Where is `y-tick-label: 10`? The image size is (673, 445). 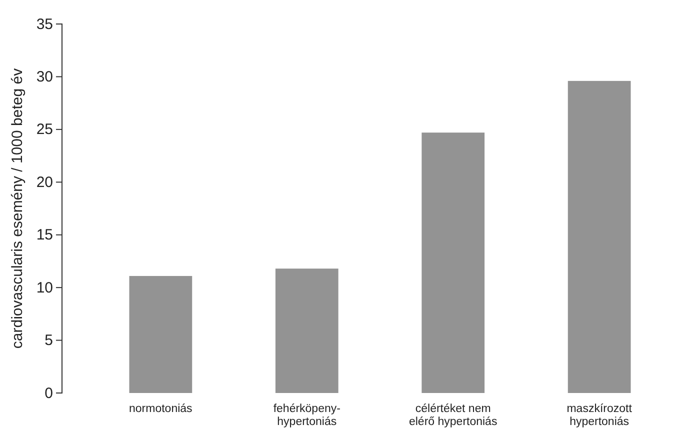 y-tick-label: 10 is located at coordinates (44, 287).